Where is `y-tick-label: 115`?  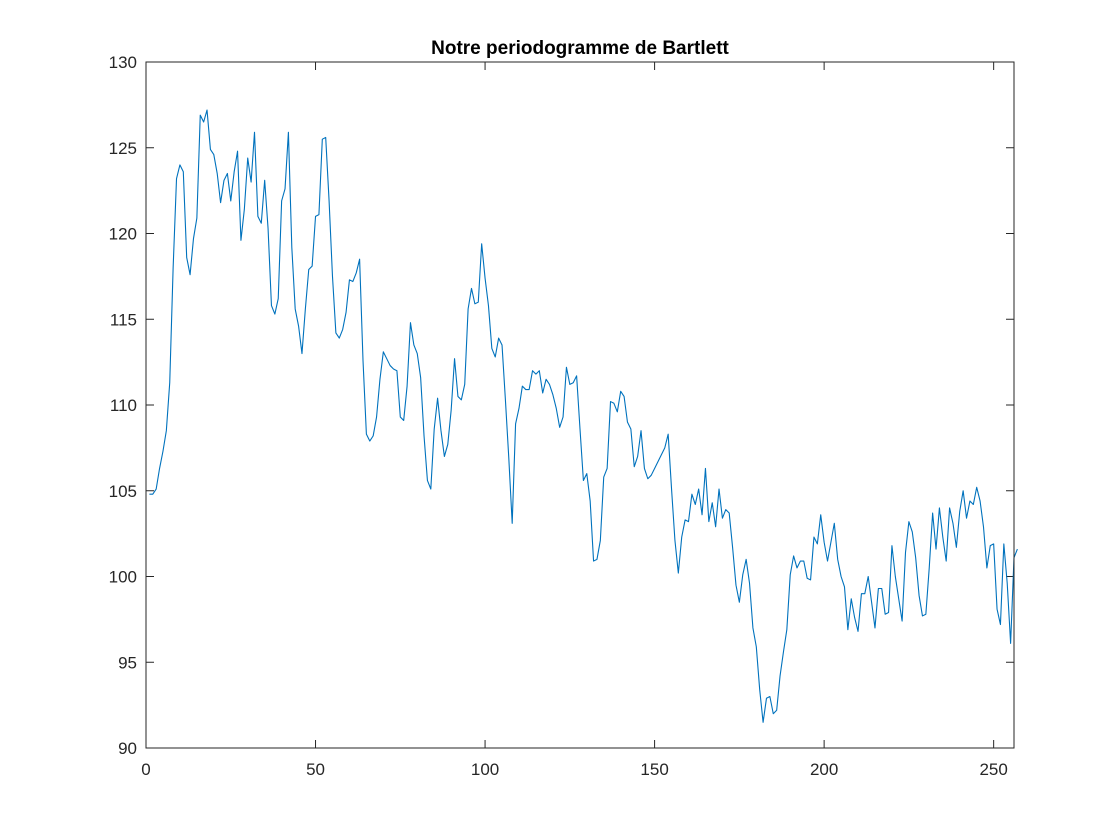 y-tick-label: 115 is located at coordinates (123, 319).